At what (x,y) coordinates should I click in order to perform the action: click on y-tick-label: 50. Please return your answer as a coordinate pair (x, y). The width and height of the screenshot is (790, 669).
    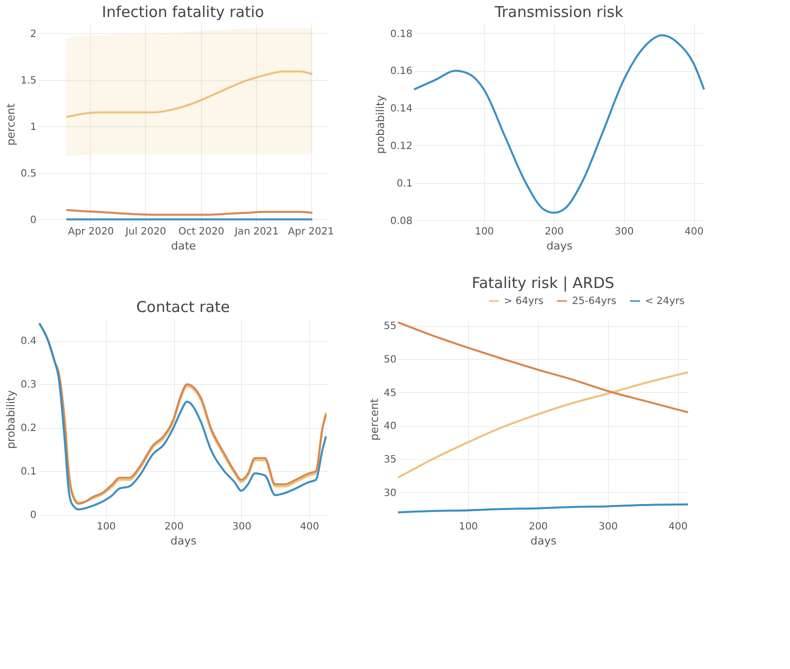
    Looking at the image, I should click on (390, 360).